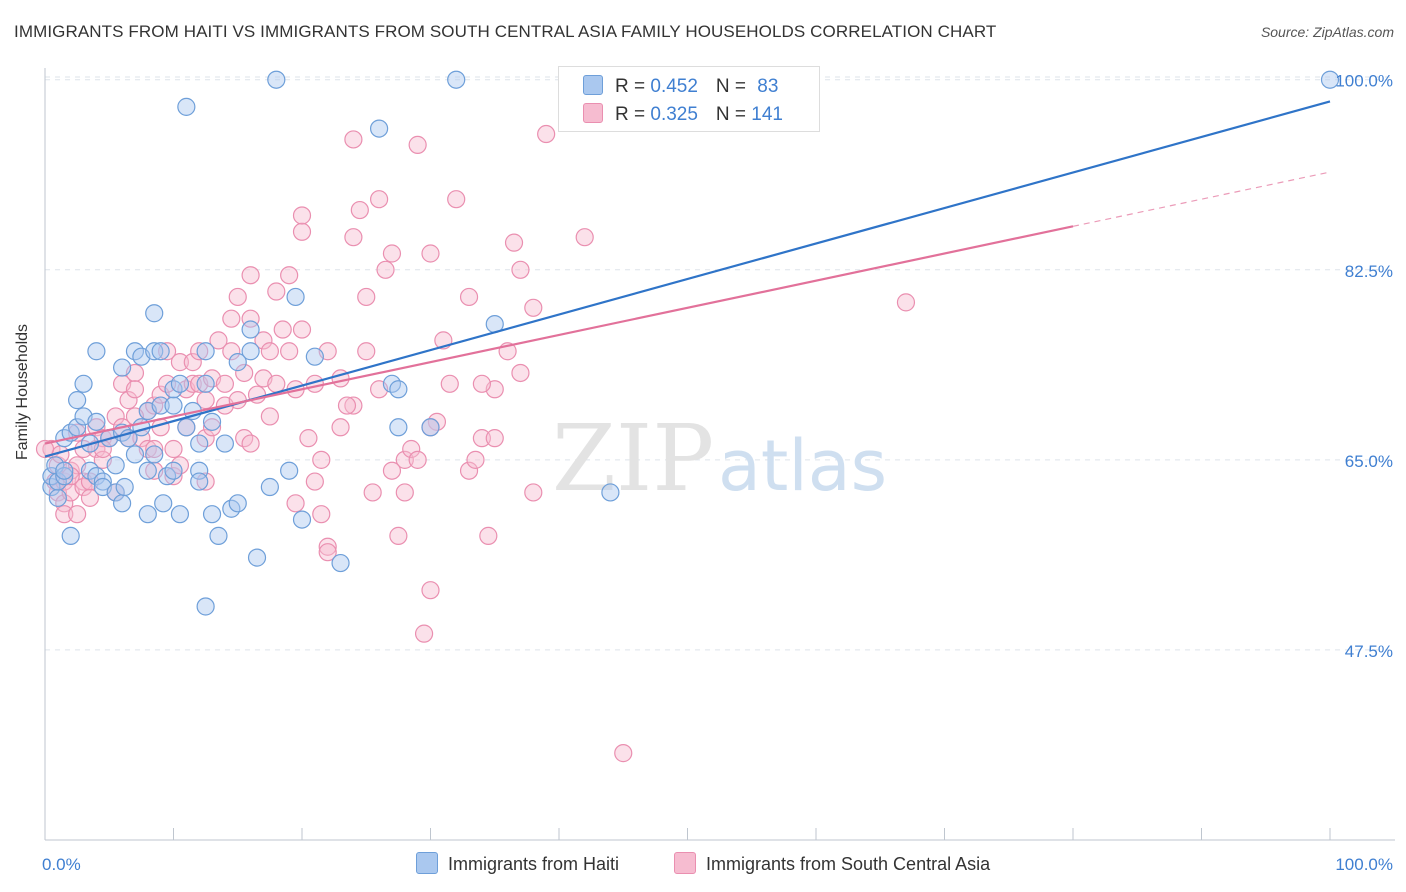  What do you see at coordinates (61, 864) in the screenshot?
I see `x-tick-label-min: 0.0%` at bounding box center [61, 864].